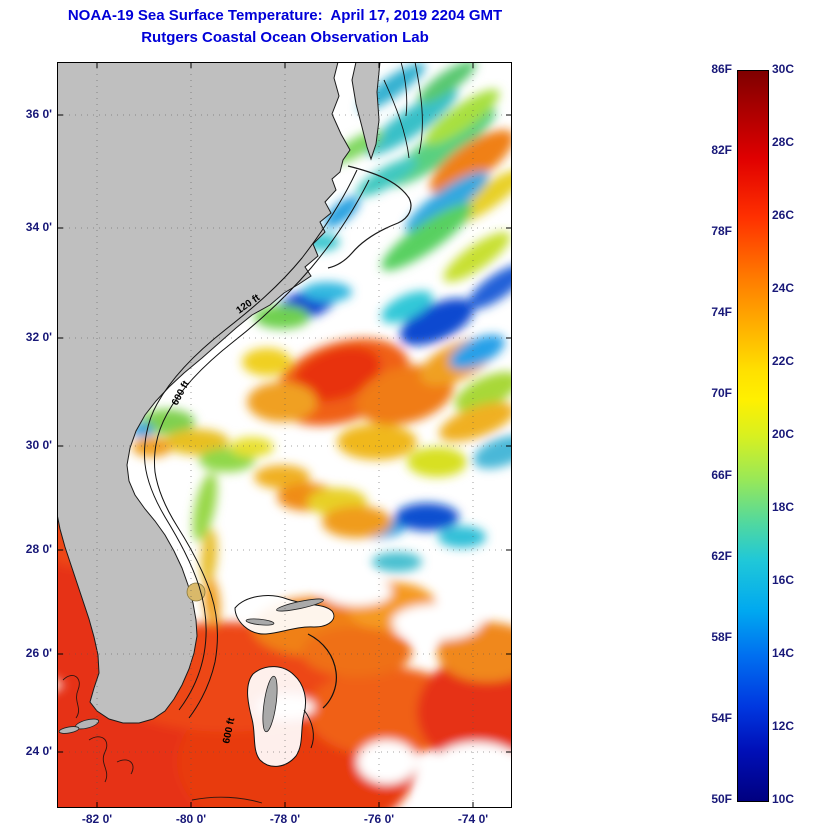  I want to click on colorbar-f-label: 58F, so click(721, 637).